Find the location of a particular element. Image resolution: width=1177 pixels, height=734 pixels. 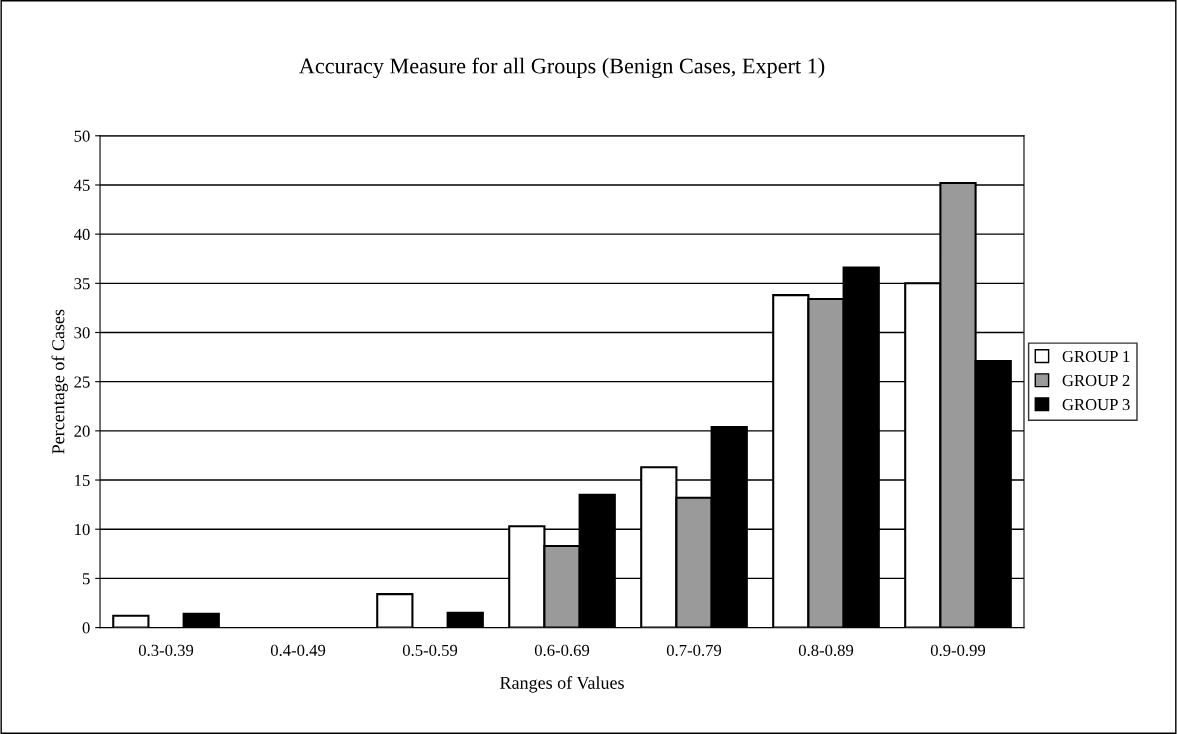

x-tick-label: 0.3-0.39 is located at coordinates (166, 650).